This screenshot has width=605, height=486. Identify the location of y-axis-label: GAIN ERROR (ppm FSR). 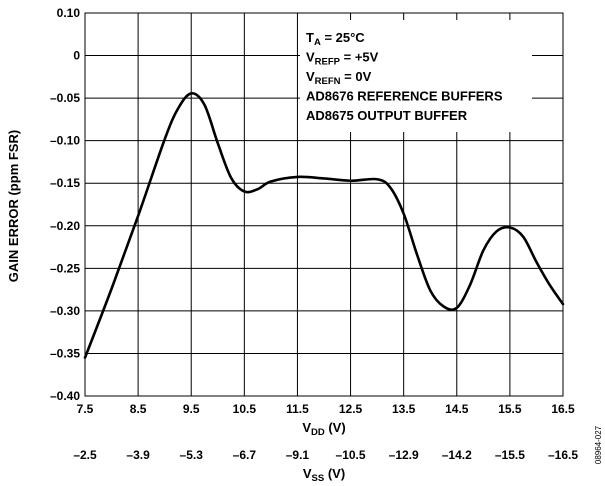
(13, 206).